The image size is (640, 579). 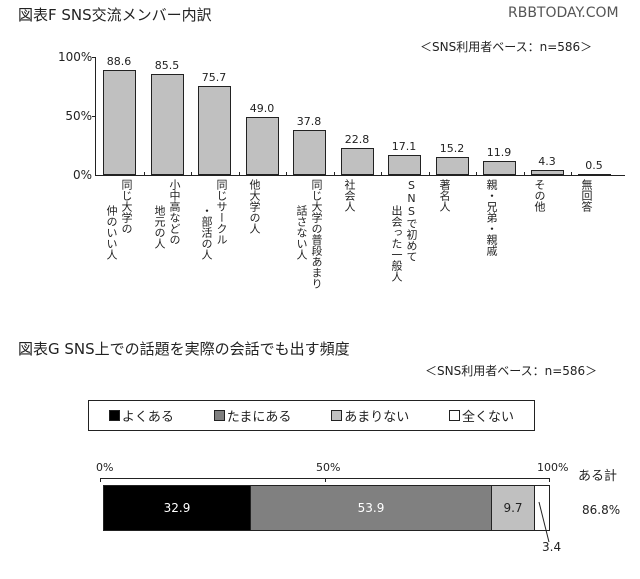 I want to click on bar-value-label: 37.8, so click(x=309, y=121).